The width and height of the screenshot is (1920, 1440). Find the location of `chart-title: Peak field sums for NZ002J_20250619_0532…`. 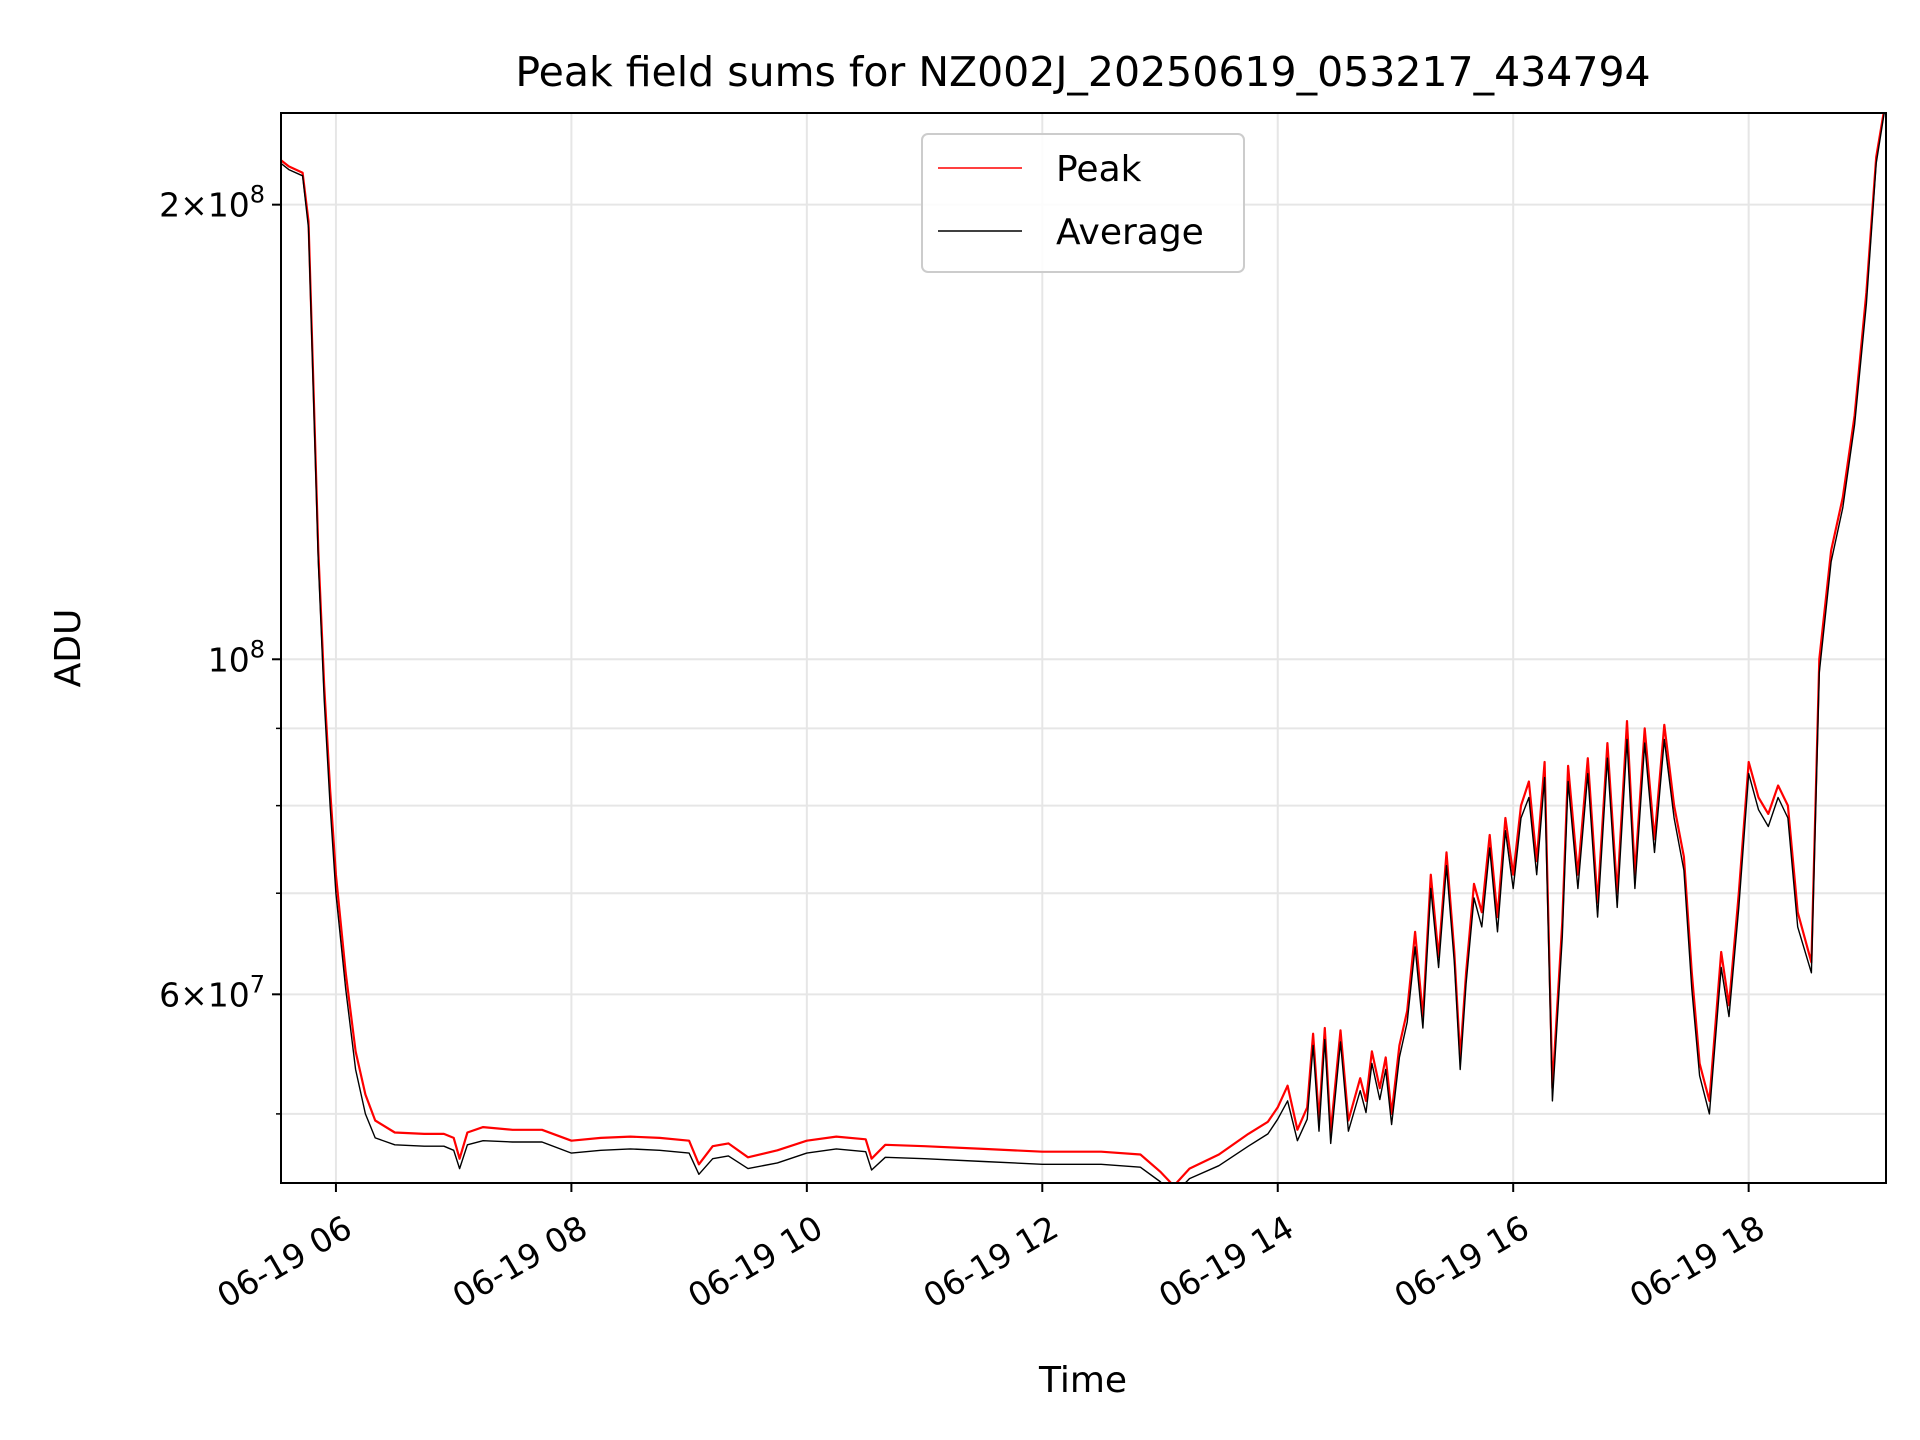

chart-title: Peak field sums for NZ002J_20250619_0532… is located at coordinates (1082, 72).